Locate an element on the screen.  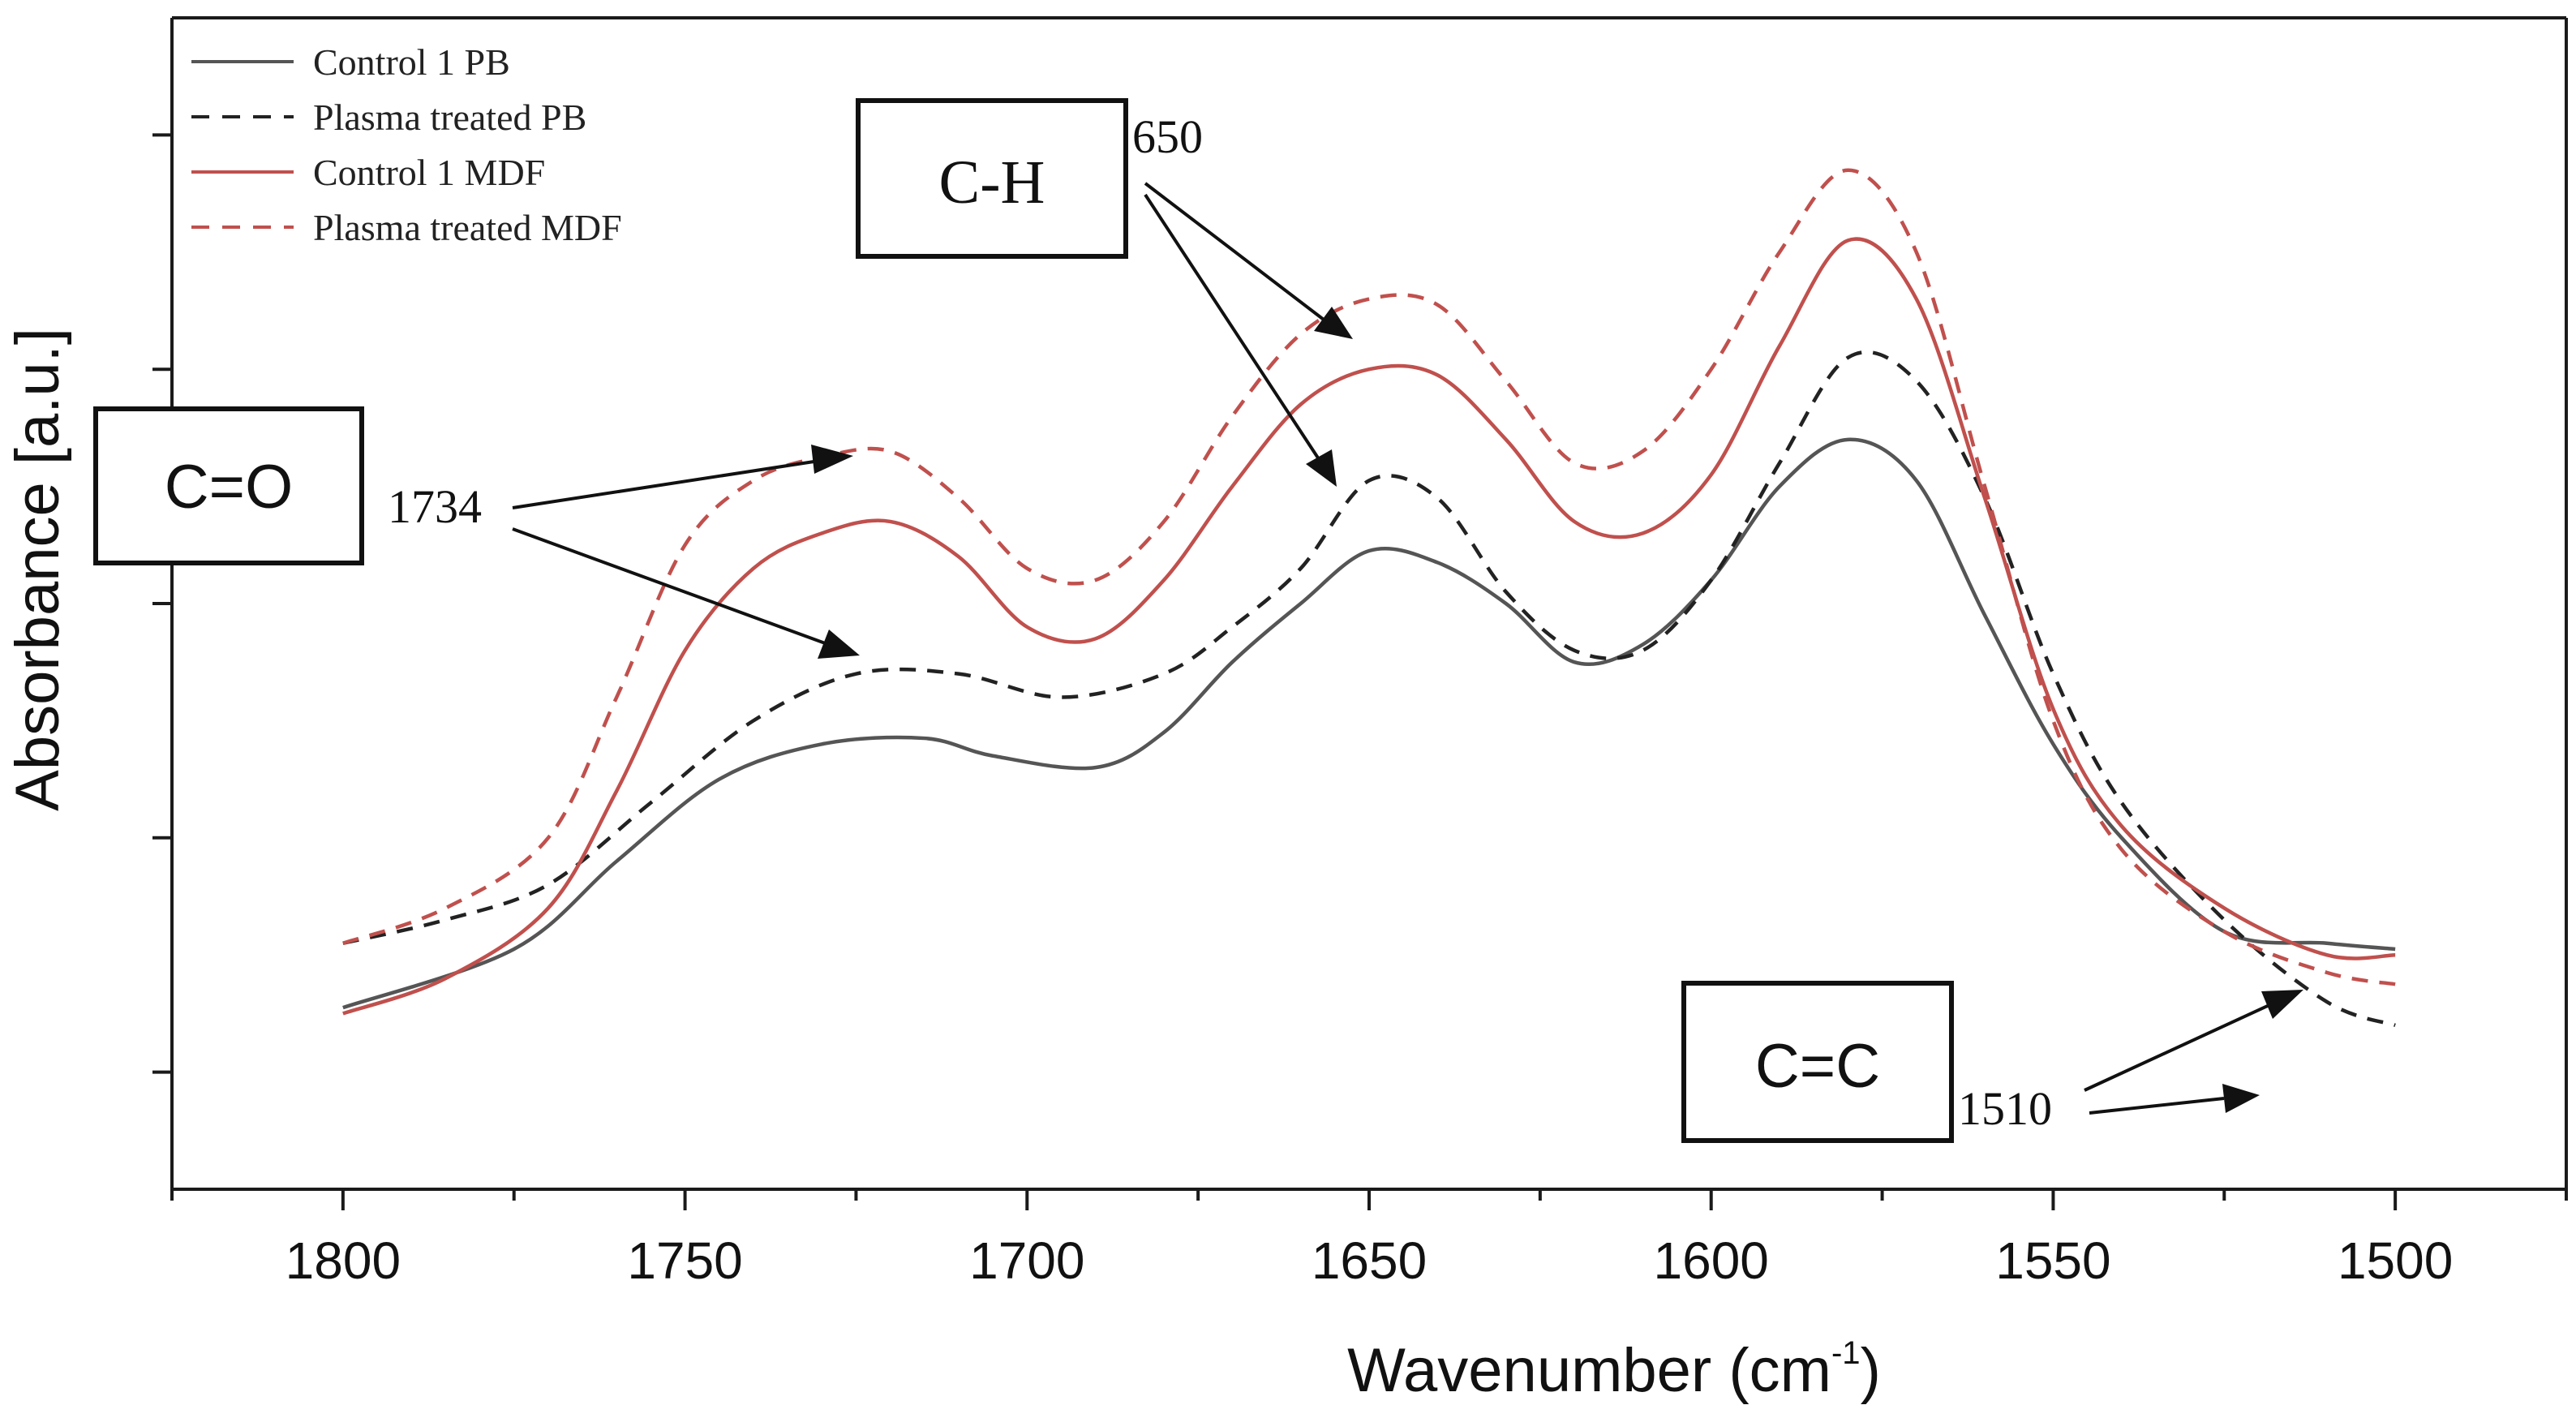
arrow-1734-lower is located at coordinates (670, 586).